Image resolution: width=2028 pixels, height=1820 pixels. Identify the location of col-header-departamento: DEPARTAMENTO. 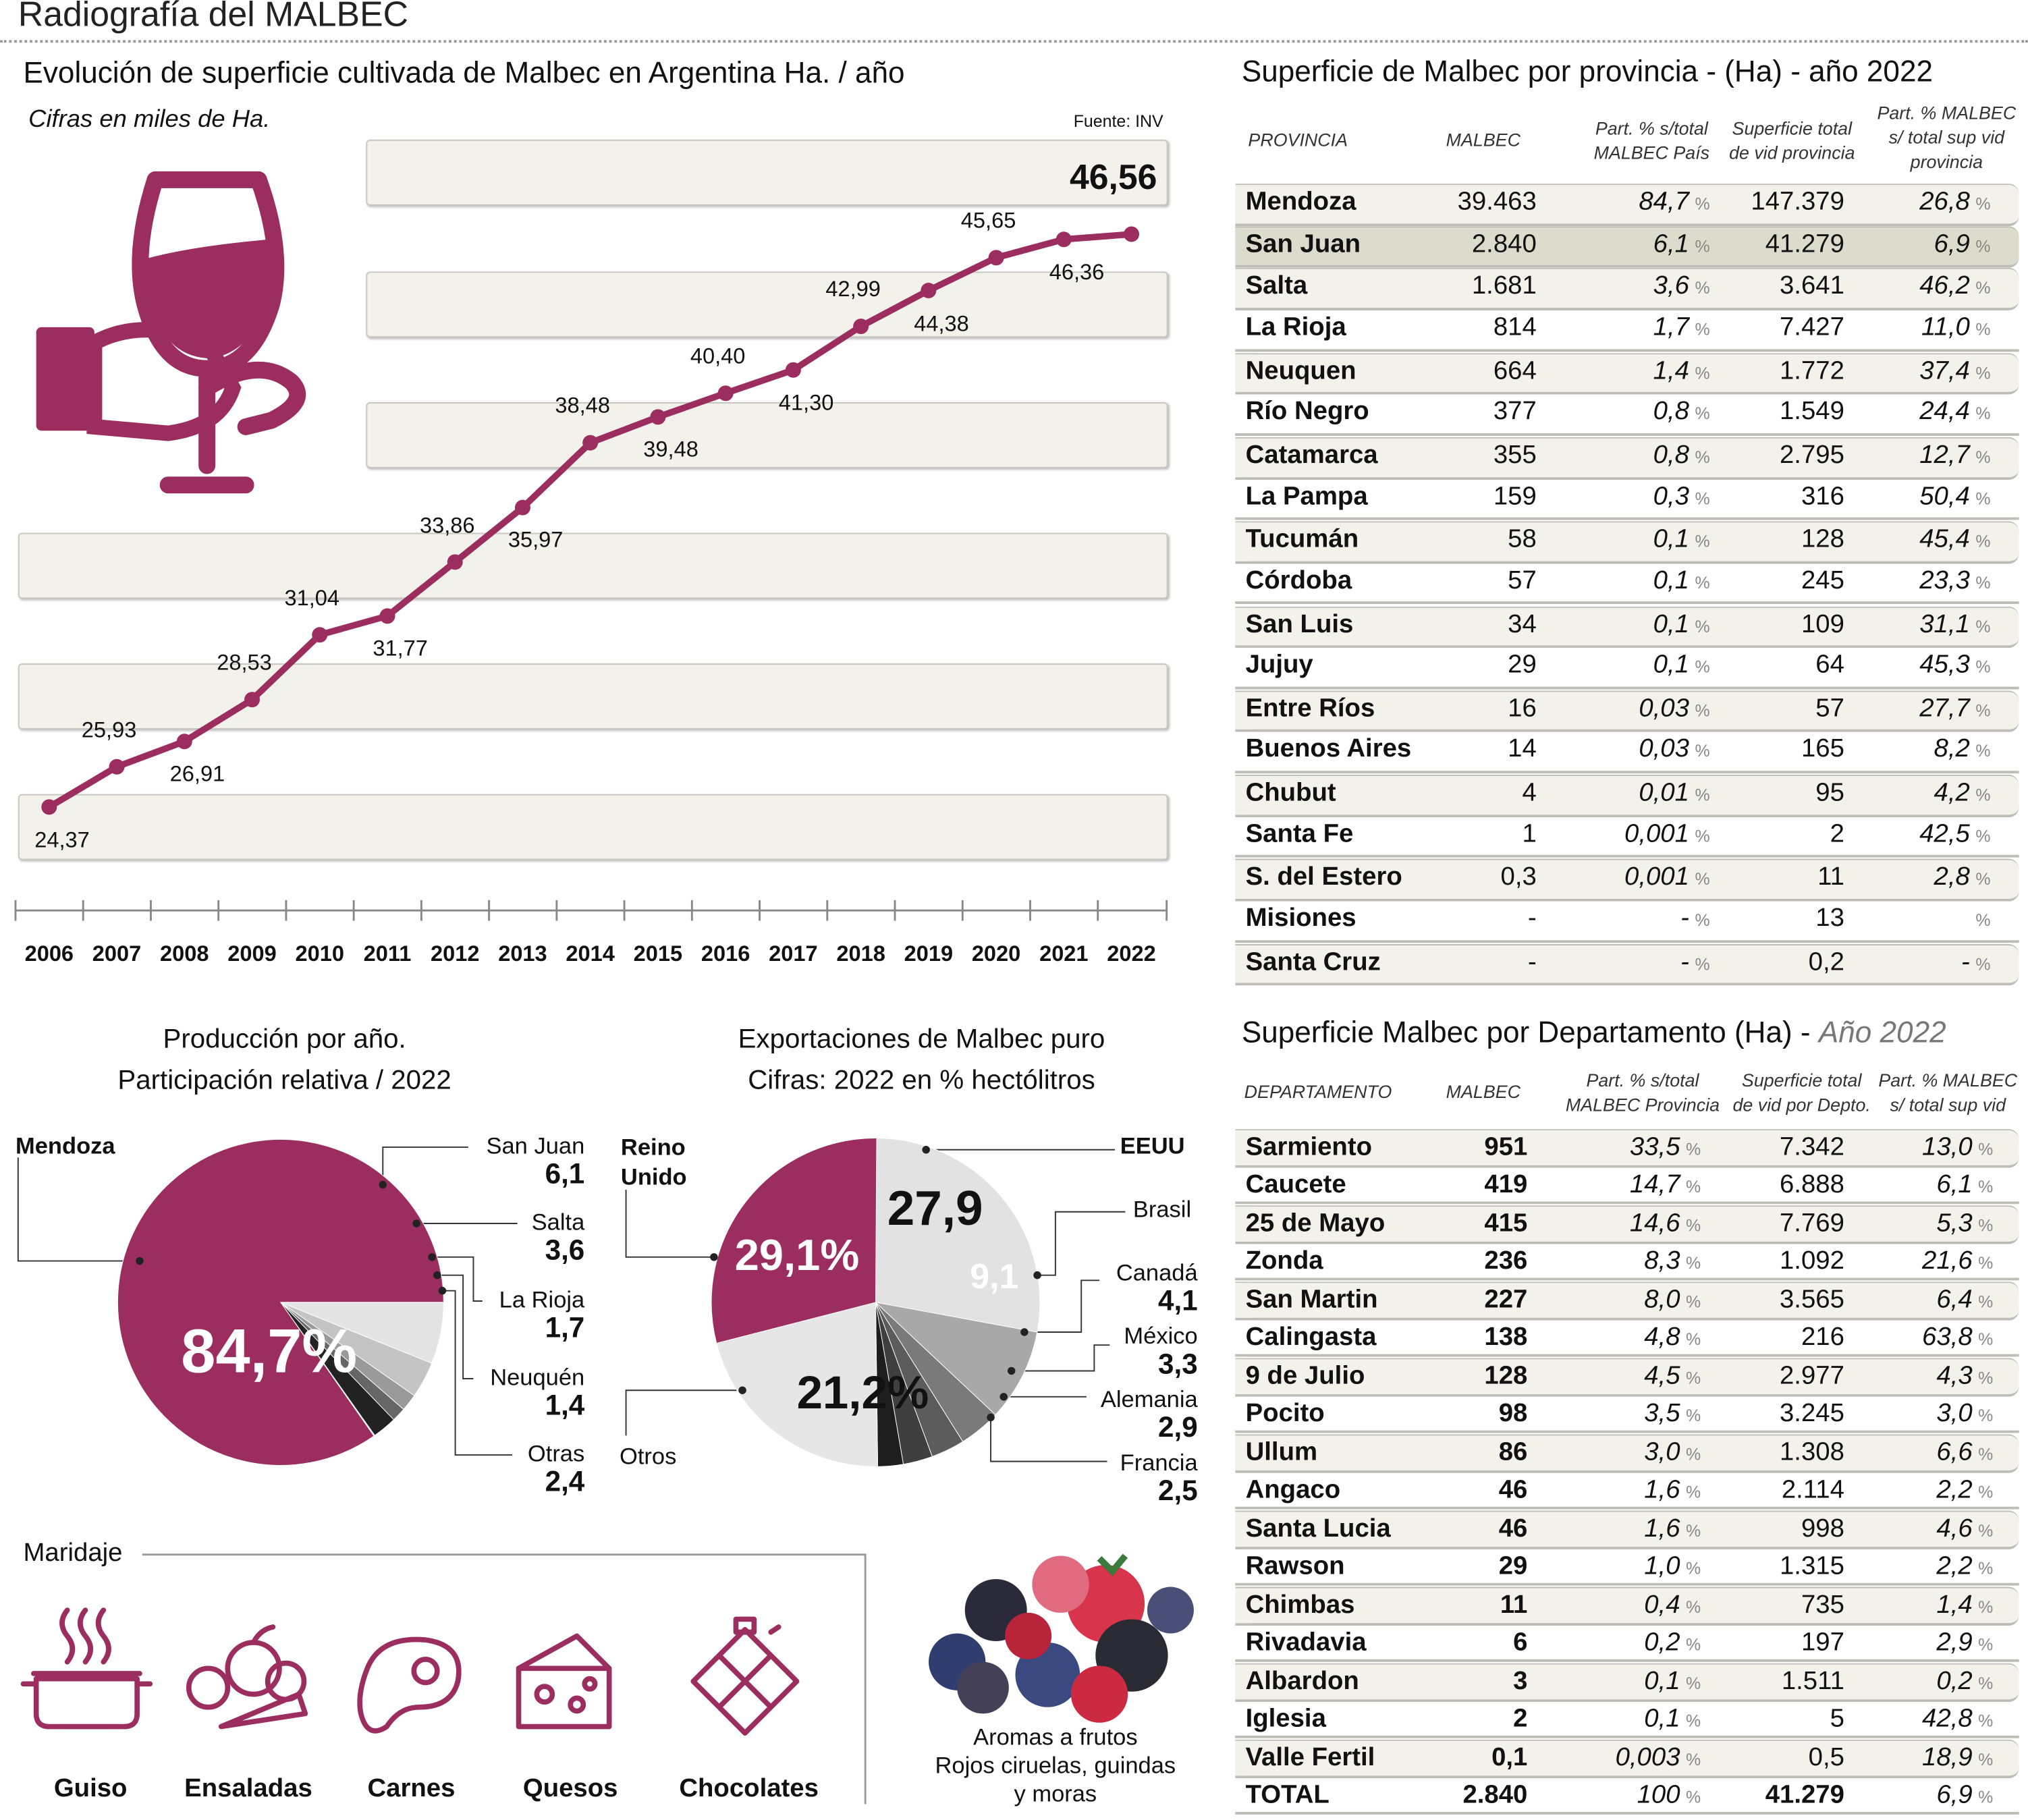
(1318, 1092).